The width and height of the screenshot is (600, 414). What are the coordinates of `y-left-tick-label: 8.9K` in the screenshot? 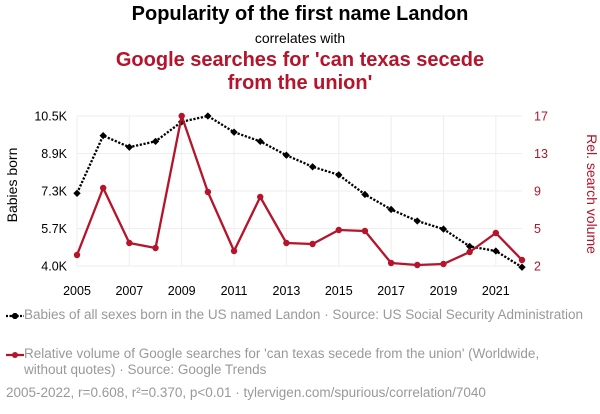 It's located at (54, 154).